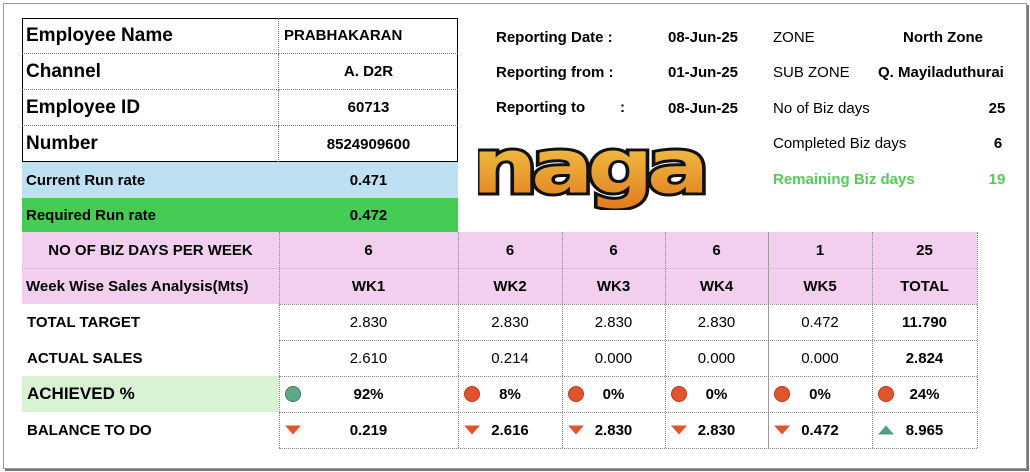 This screenshot has width=1030, height=472. Describe the element at coordinates (622, 107) in the screenshot. I see `reporting-to-colon: :` at that location.